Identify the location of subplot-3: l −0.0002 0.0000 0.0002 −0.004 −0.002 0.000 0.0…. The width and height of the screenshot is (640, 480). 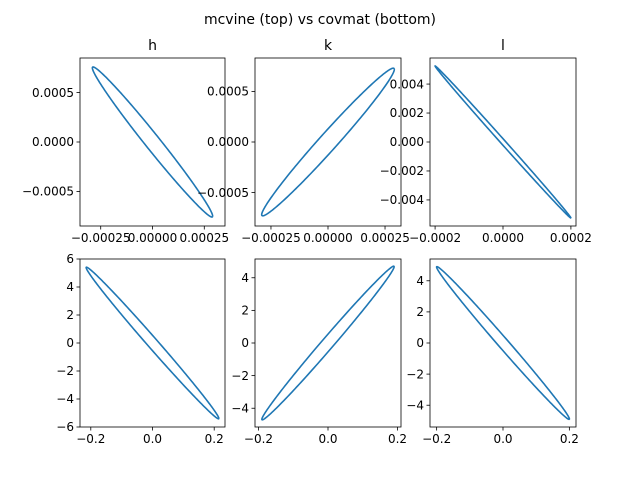
(486, 141).